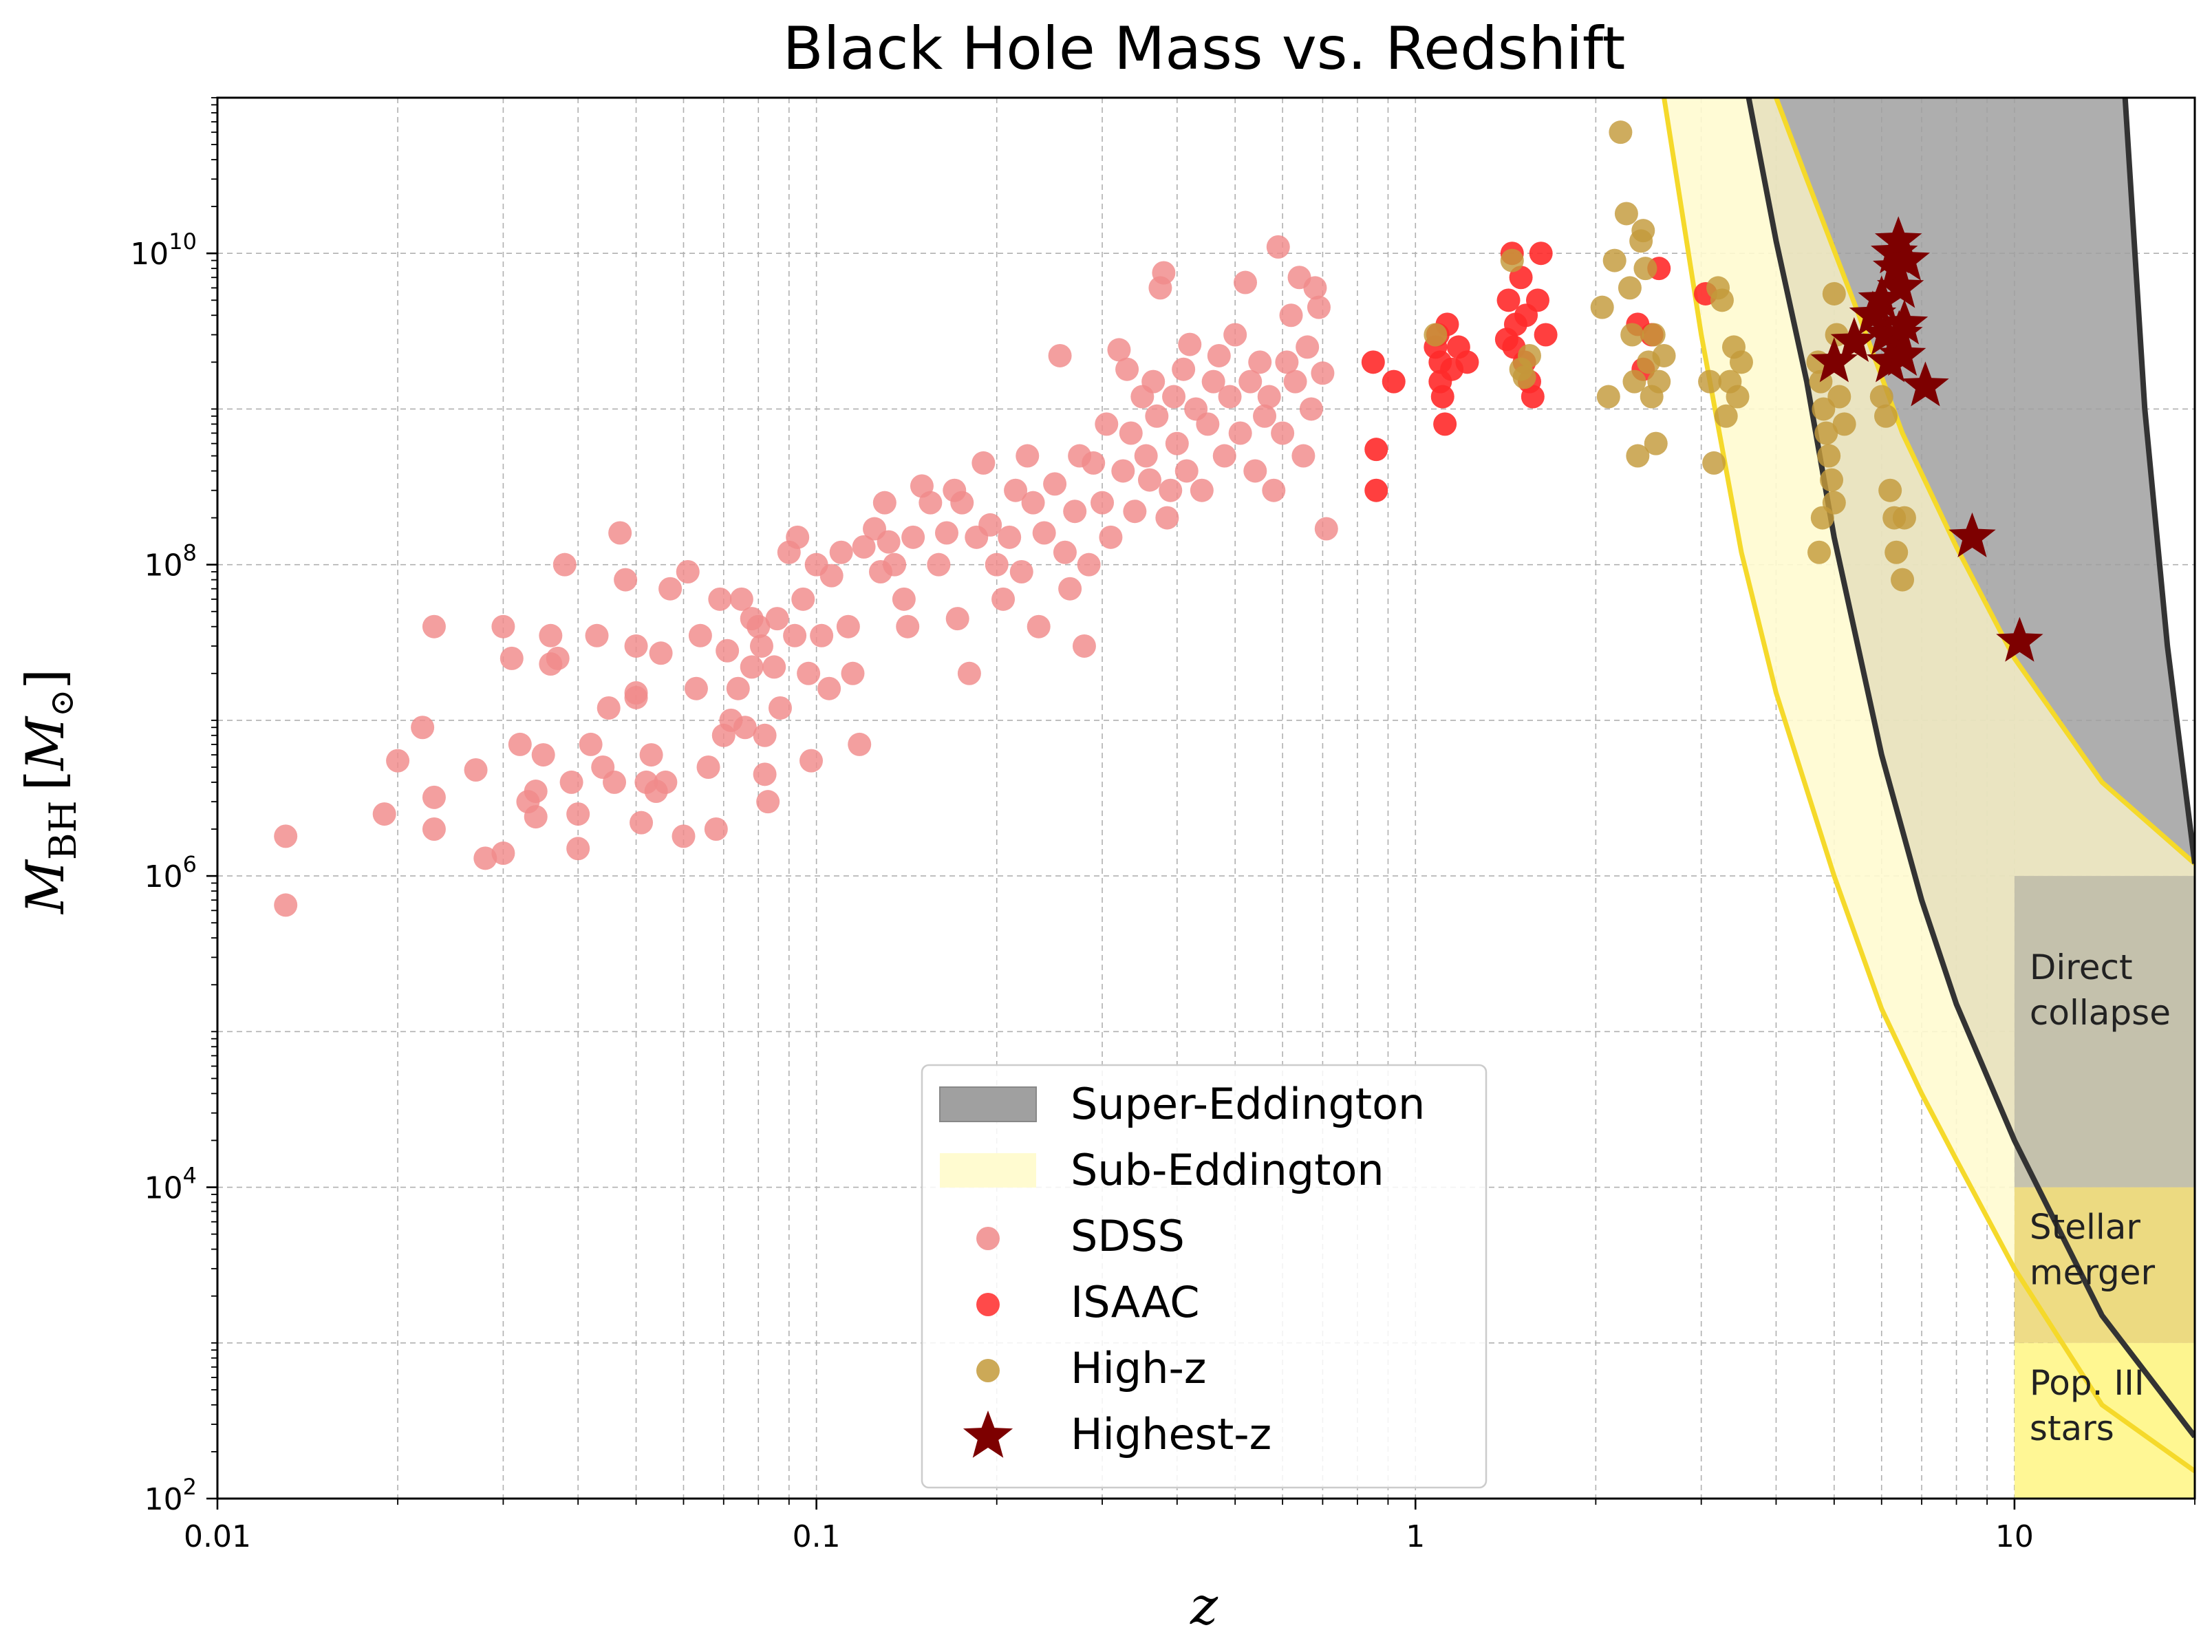 Image resolution: width=2212 pixels, height=1652 pixels. I want to click on series-isaac, so click(1539, 372).